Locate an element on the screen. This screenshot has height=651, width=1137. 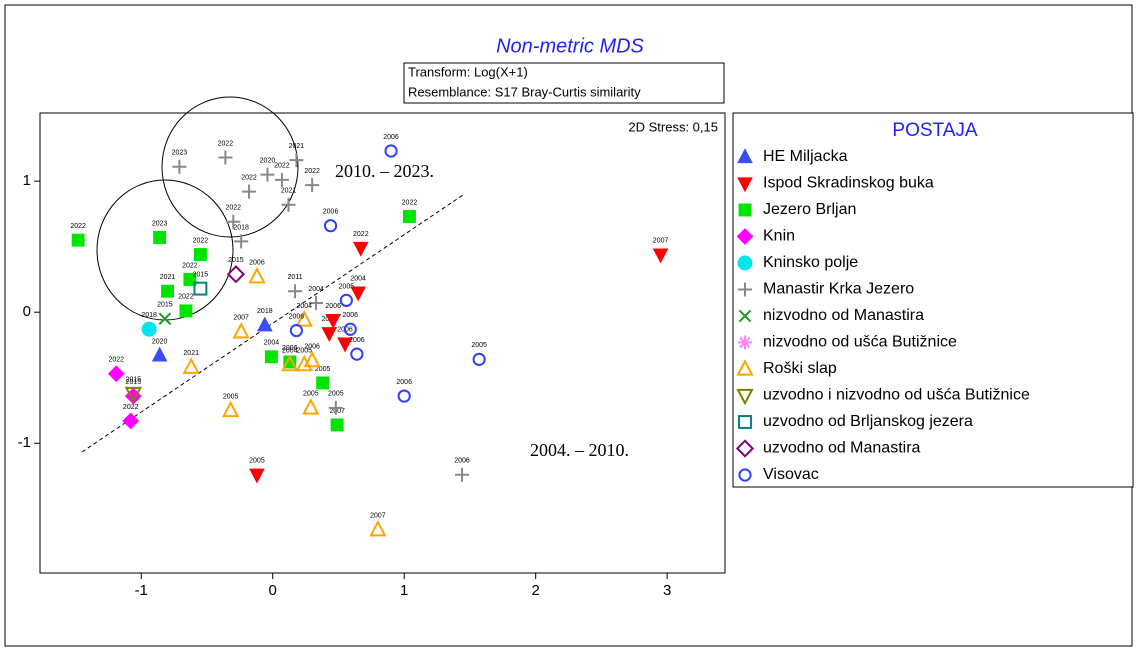
y-tick-label: 0 is located at coordinates (27, 311).